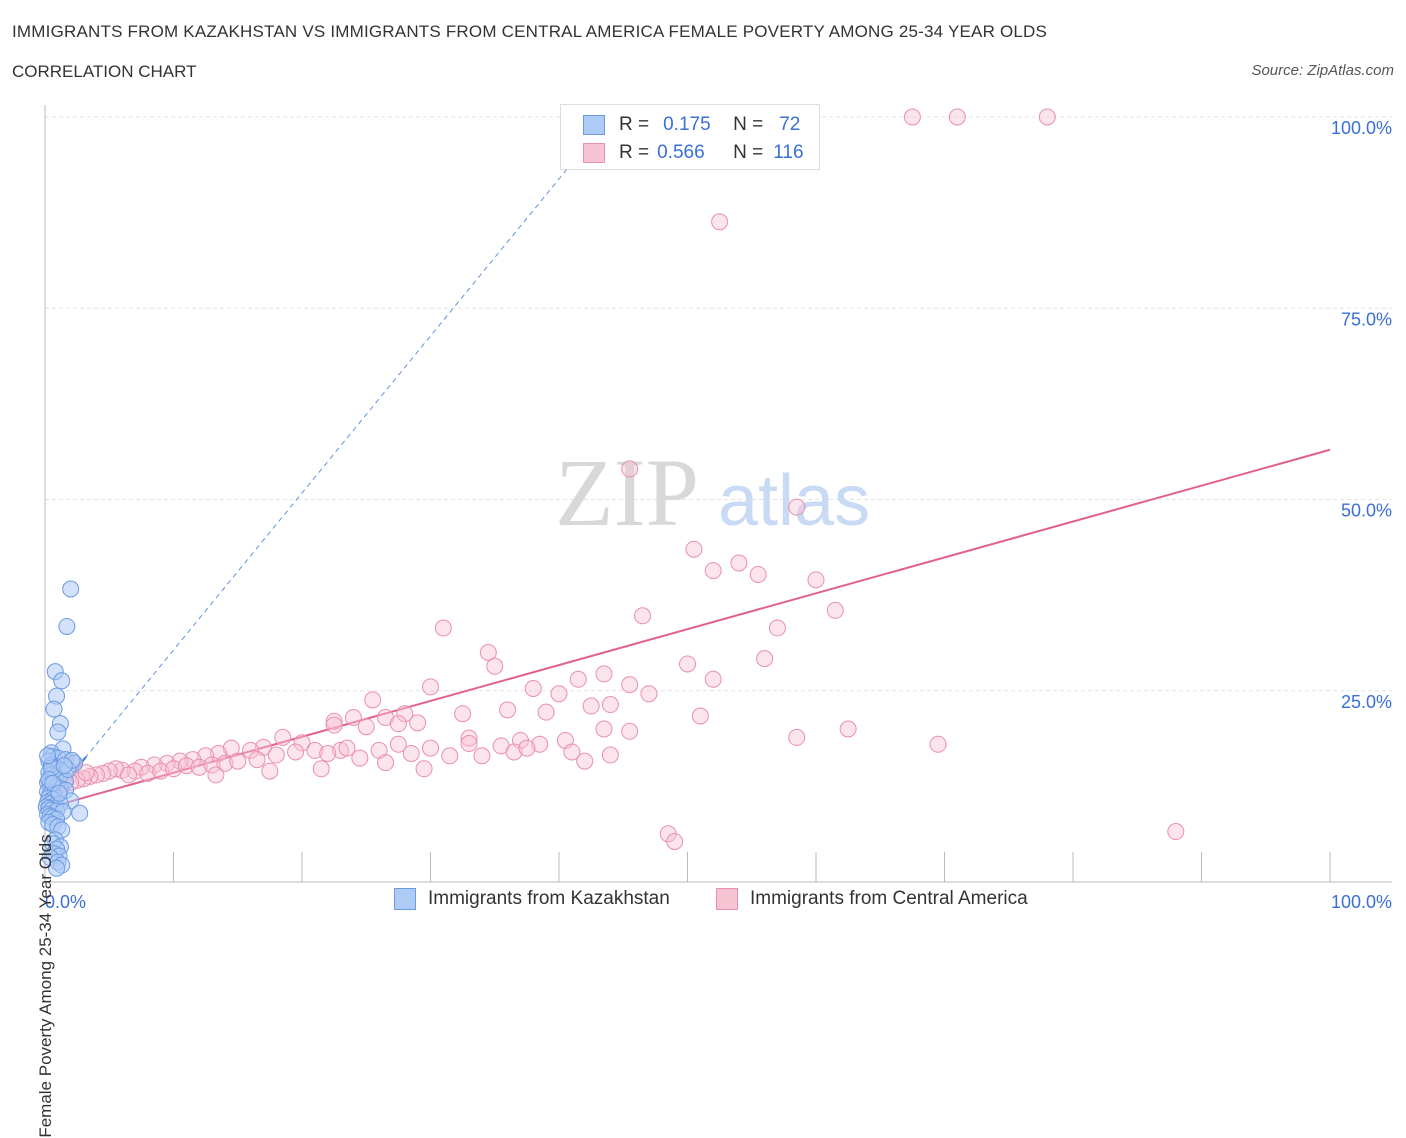 The width and height of the screenshot is (1406, 1138). Describe the element at coordinates (1366, 319) in the screenshot. I see `y-tick-label: 75.0%` at that location.